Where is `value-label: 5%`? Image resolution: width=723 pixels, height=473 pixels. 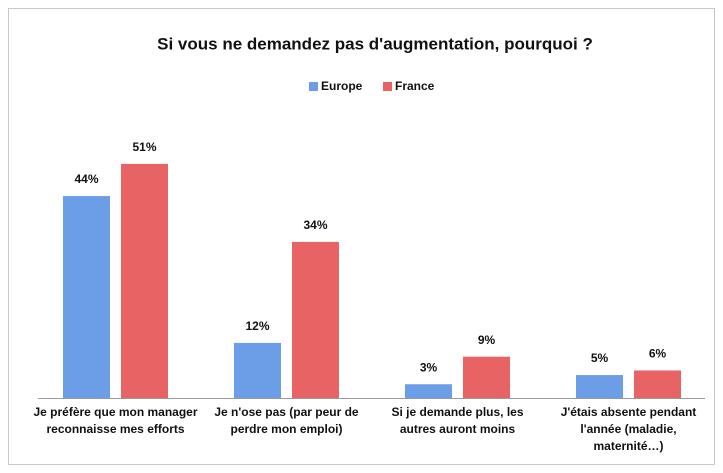 value-label: 5% is located at coordinates (600, 358).